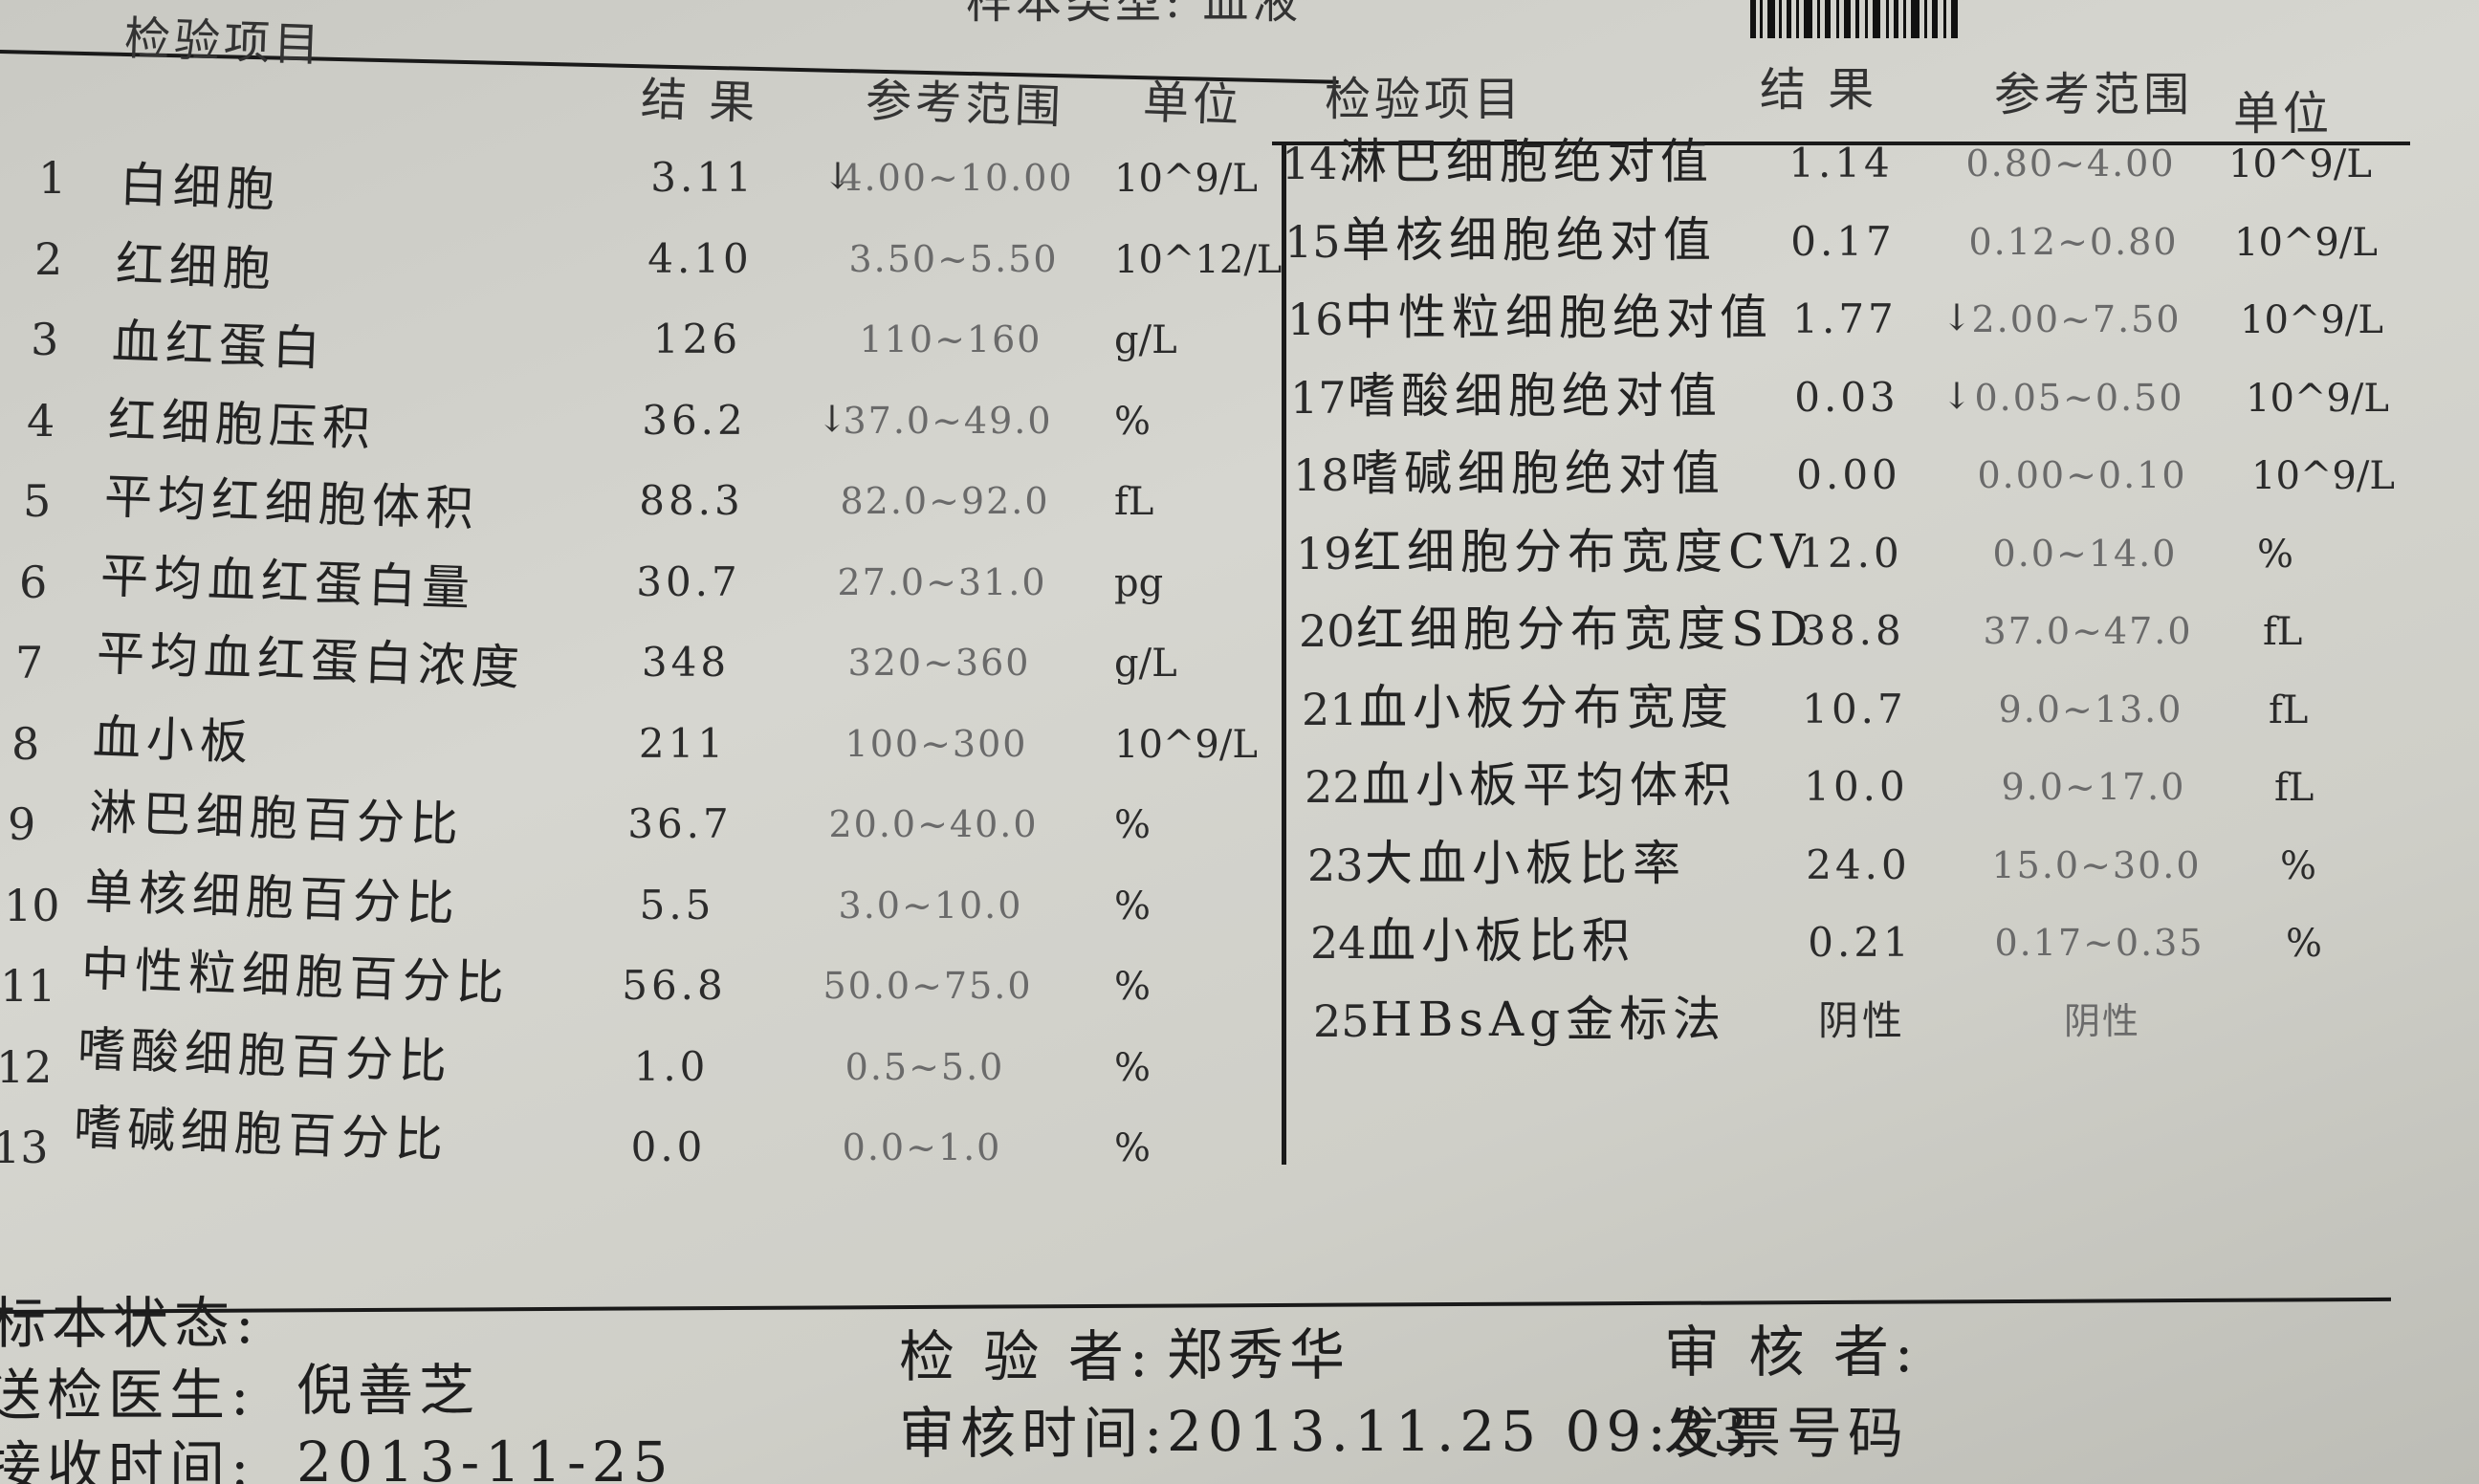 The image size is (2479, 1484). I want to click on reference-range: 9.0~13.0, so click(2090, 709).